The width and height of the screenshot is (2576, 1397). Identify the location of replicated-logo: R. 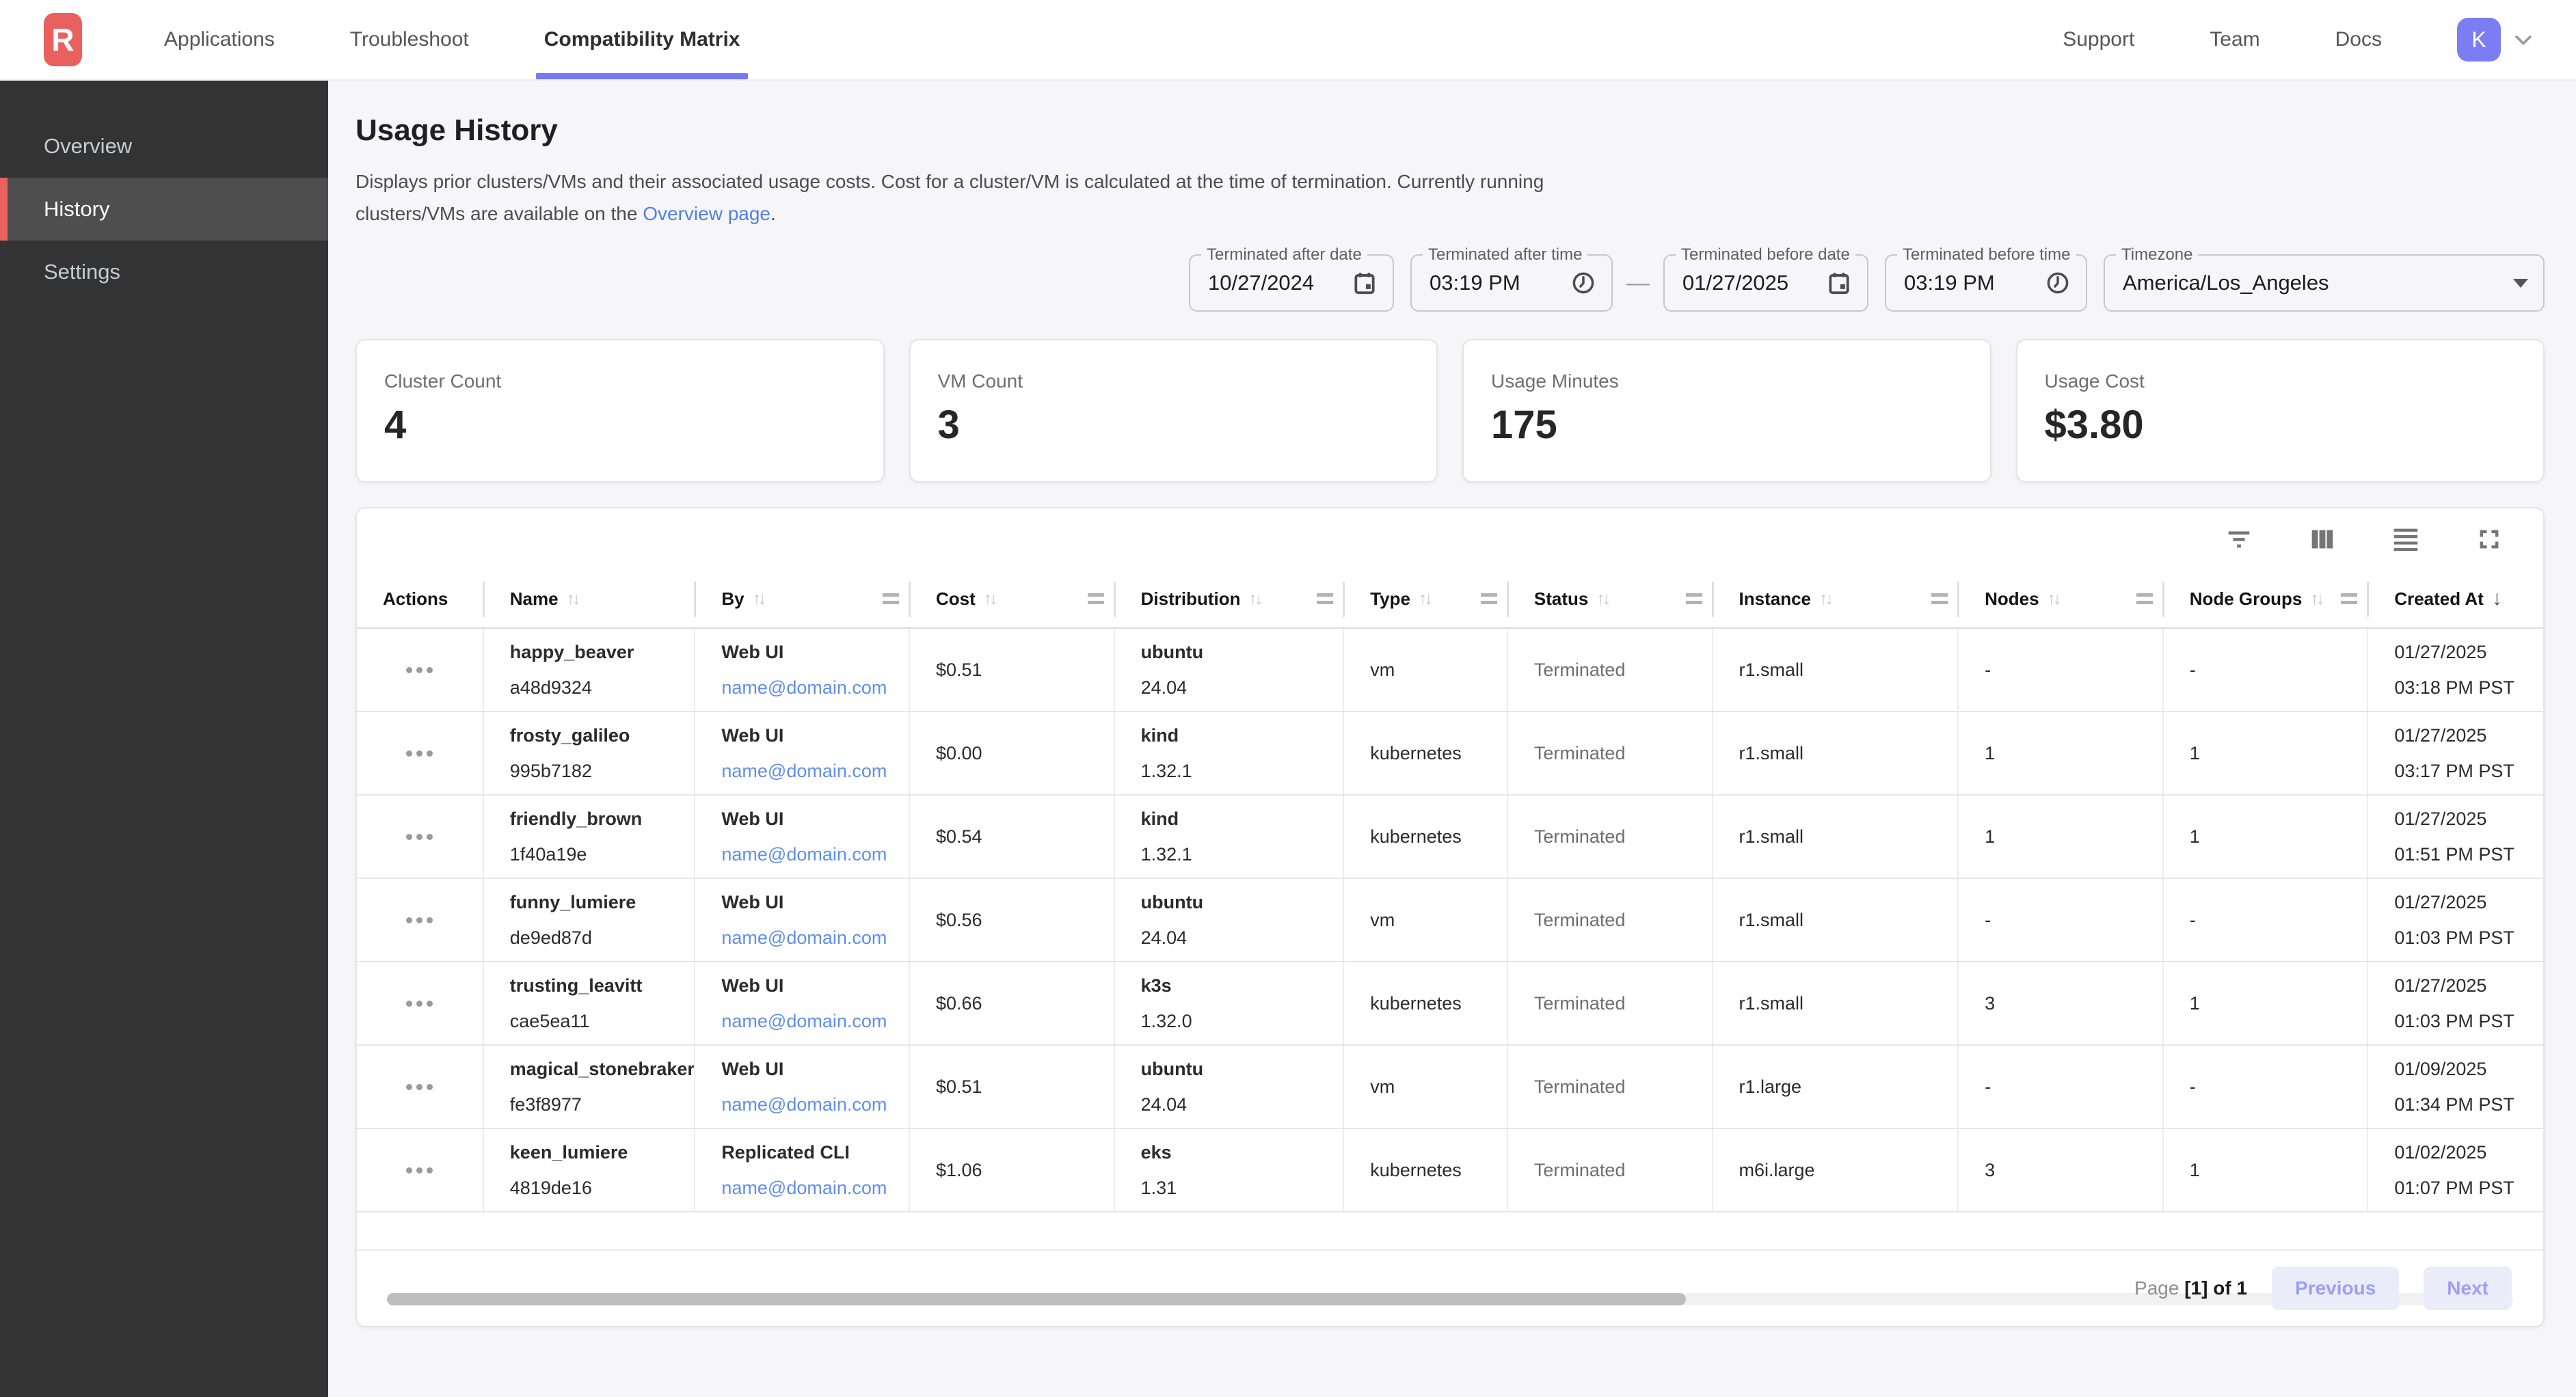
(63, 39).